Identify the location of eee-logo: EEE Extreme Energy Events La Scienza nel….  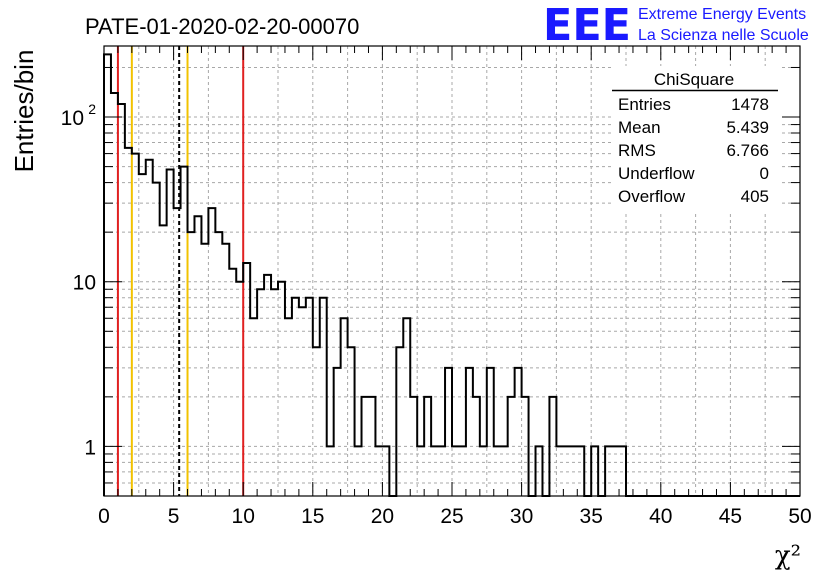
(676, 25).